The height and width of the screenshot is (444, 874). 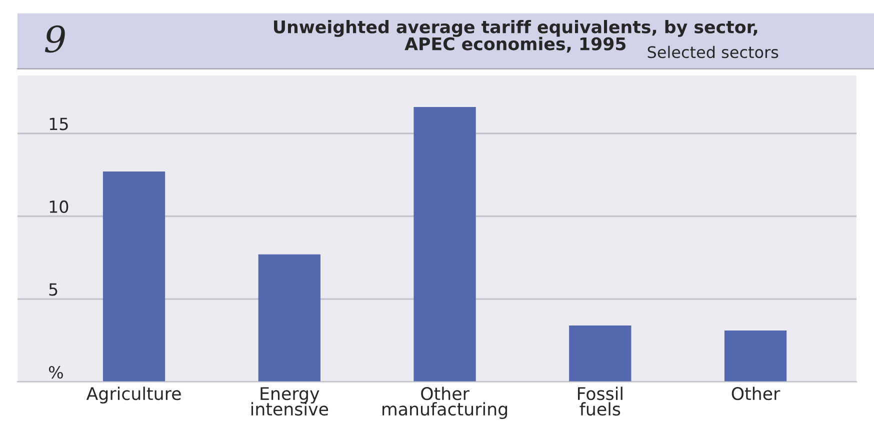 What do you see at coordinates (713, 52) in the screenshot?
I see `chart-subtitle: Selected sectors` at bounding box center [713, 52].